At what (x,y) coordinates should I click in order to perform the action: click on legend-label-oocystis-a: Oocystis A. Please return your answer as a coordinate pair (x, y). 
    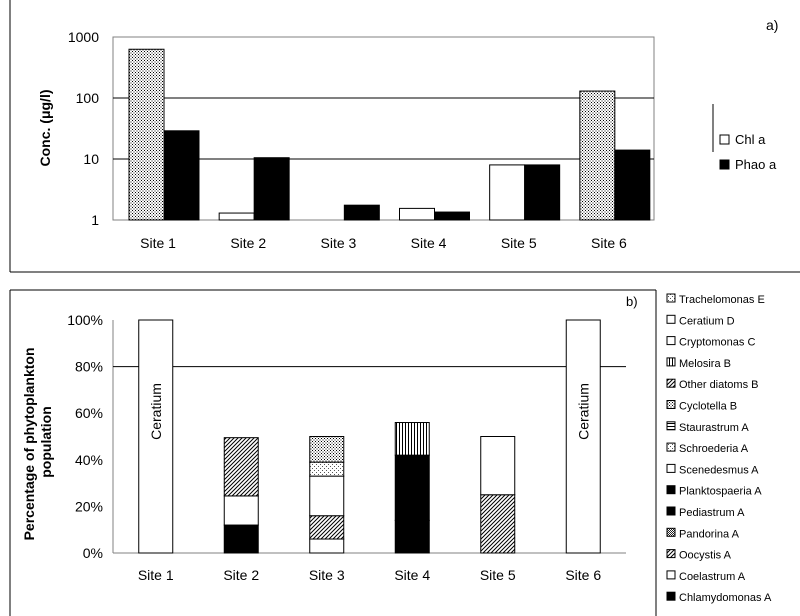
    Looking at the image, I should click on (705, 556).